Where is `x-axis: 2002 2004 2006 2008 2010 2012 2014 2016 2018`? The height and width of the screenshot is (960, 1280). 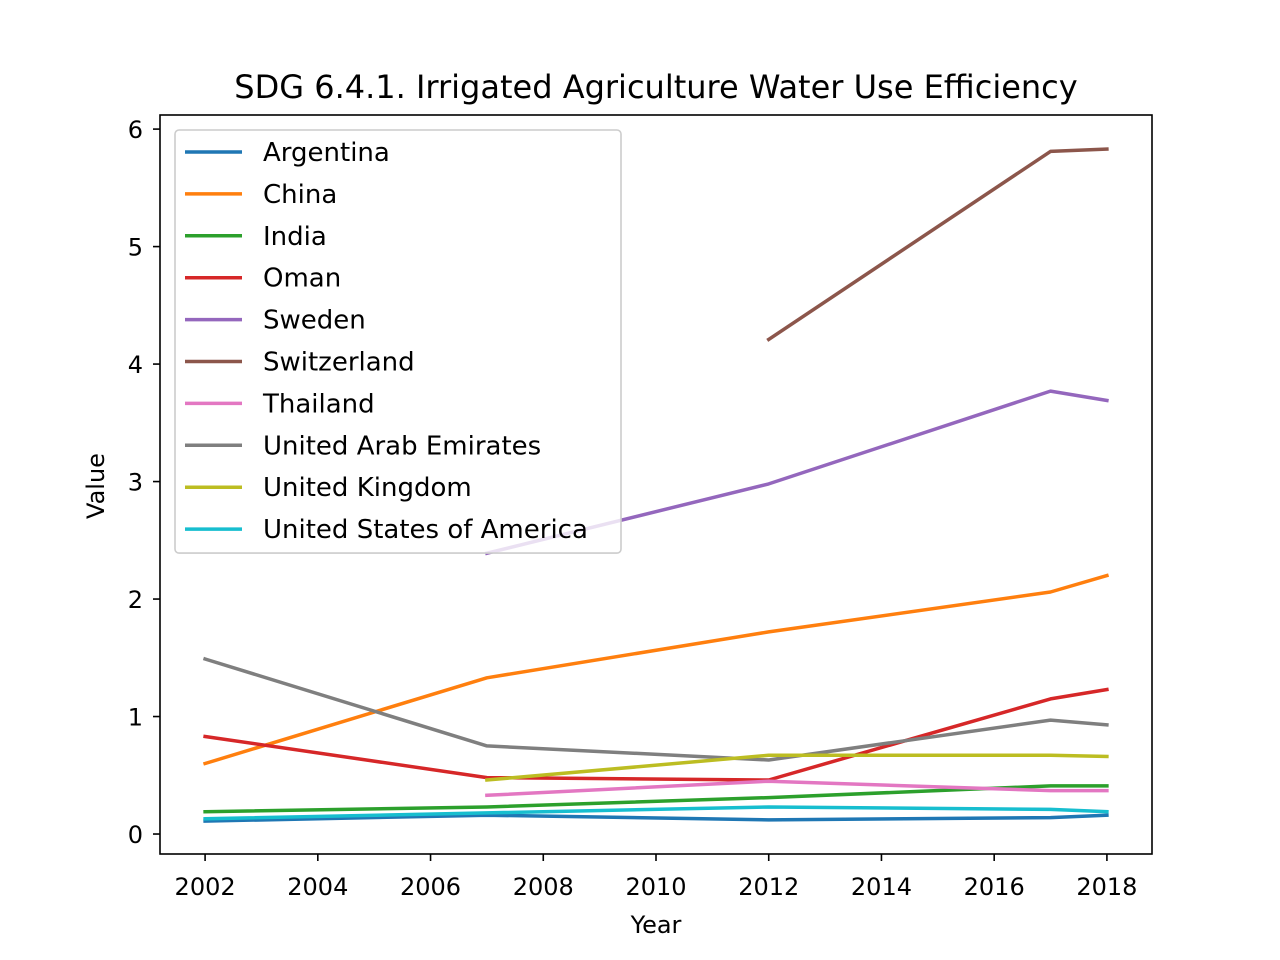 x-axis: 2002 2004 2006 2008 2010 2012 2014 2016 2018 is located at coordinates (656, 877).